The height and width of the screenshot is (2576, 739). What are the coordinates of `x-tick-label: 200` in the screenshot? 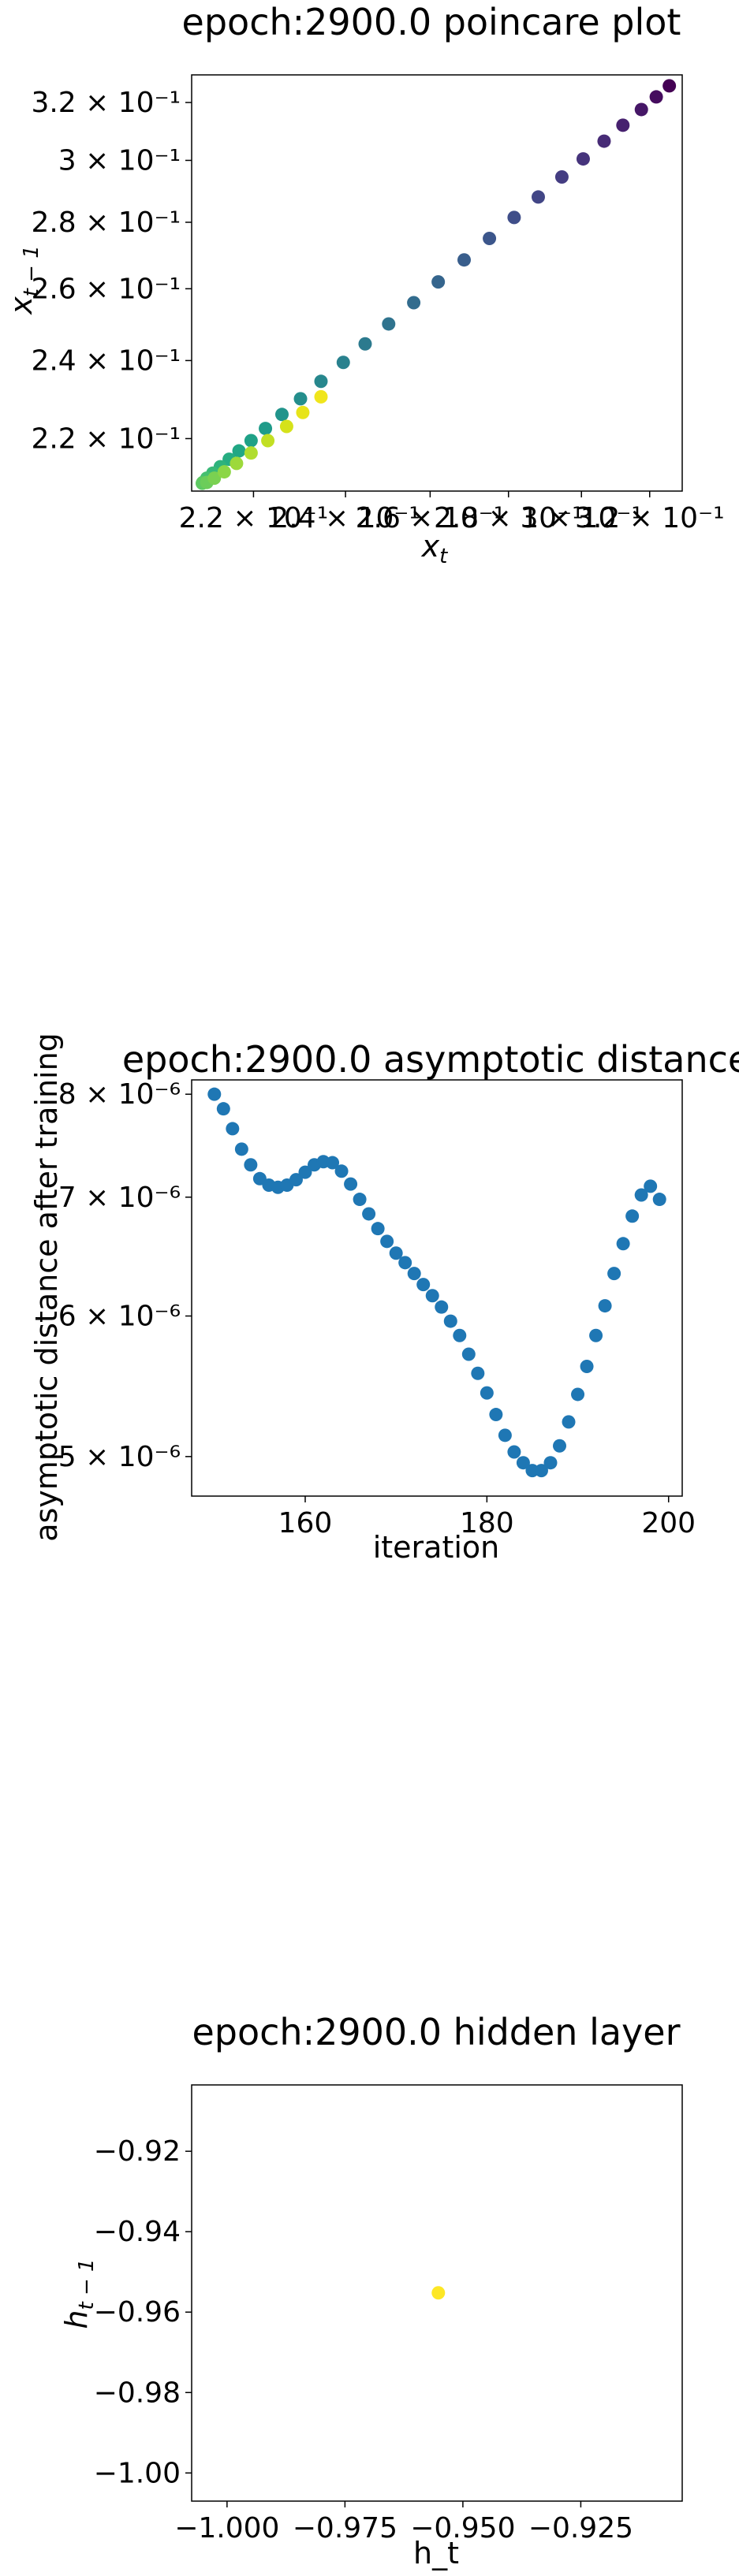 It's located at (668, 1523).